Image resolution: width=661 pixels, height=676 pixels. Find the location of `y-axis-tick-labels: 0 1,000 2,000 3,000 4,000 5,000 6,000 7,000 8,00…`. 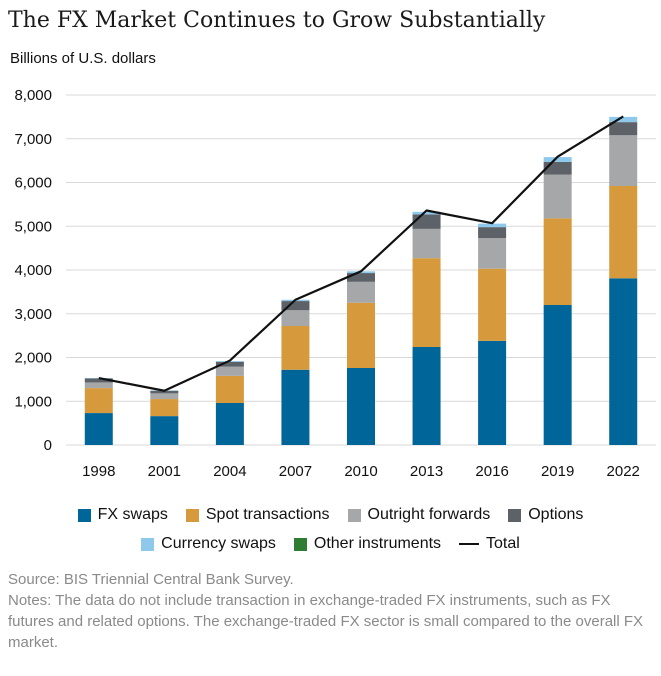

y-axis-tick-labels: 0 1,000 2,000 3,000 4,000 5,000 6,000 7,000 8,00… is located at coordinates (33, 270).